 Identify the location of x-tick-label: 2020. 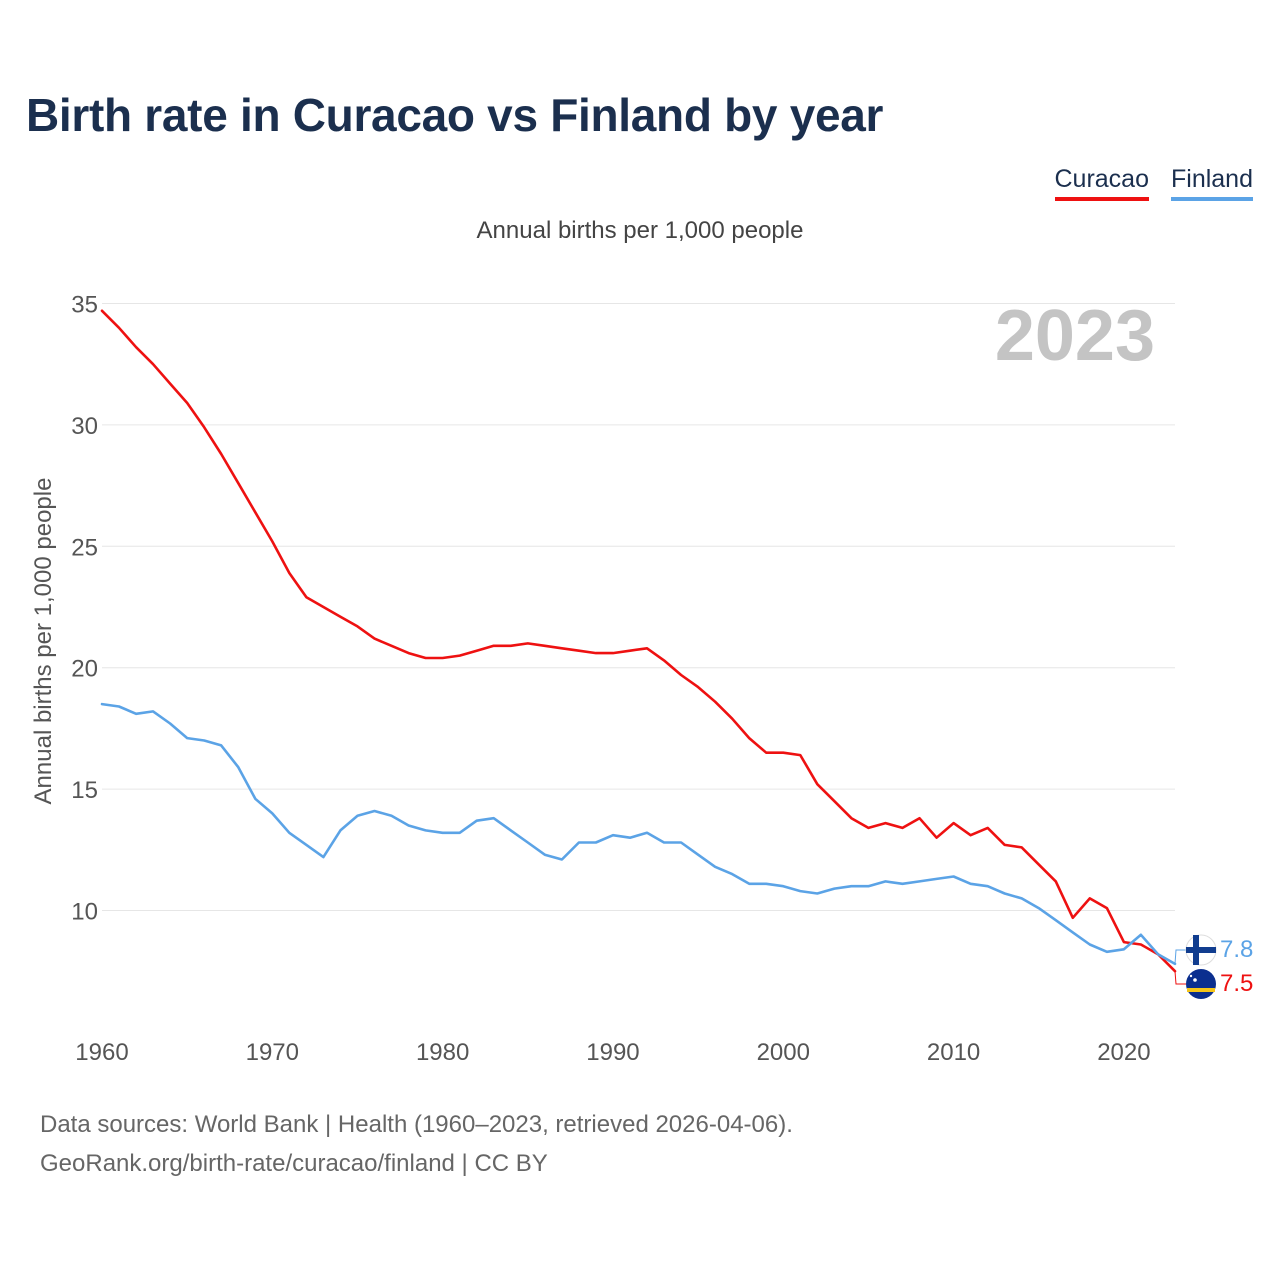
(1123, 1052).